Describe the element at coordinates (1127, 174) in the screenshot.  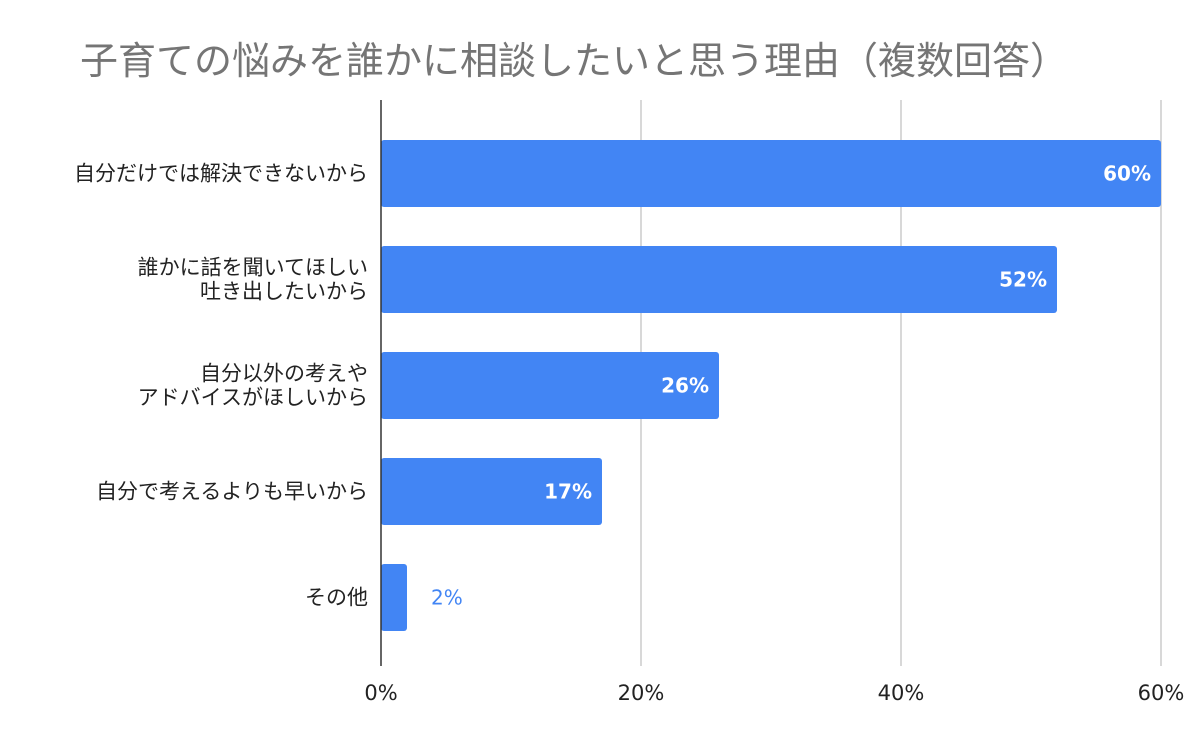
I see `data-label: 60%` at that location.